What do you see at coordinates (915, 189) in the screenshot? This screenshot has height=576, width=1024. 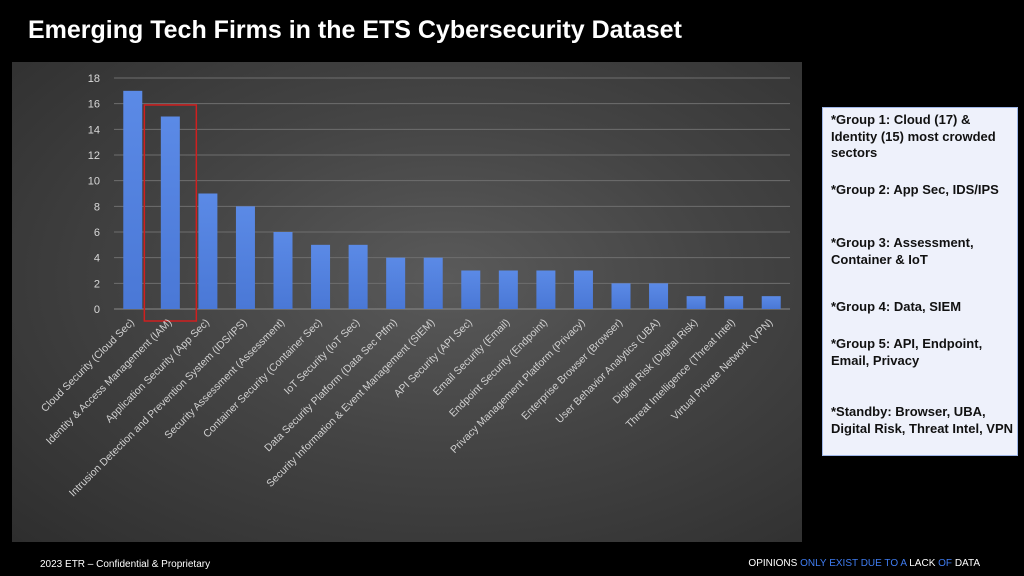 I see `note-group-2: *Group 2: App Sec, IDS/IPS` at bounding box center [915, 189].